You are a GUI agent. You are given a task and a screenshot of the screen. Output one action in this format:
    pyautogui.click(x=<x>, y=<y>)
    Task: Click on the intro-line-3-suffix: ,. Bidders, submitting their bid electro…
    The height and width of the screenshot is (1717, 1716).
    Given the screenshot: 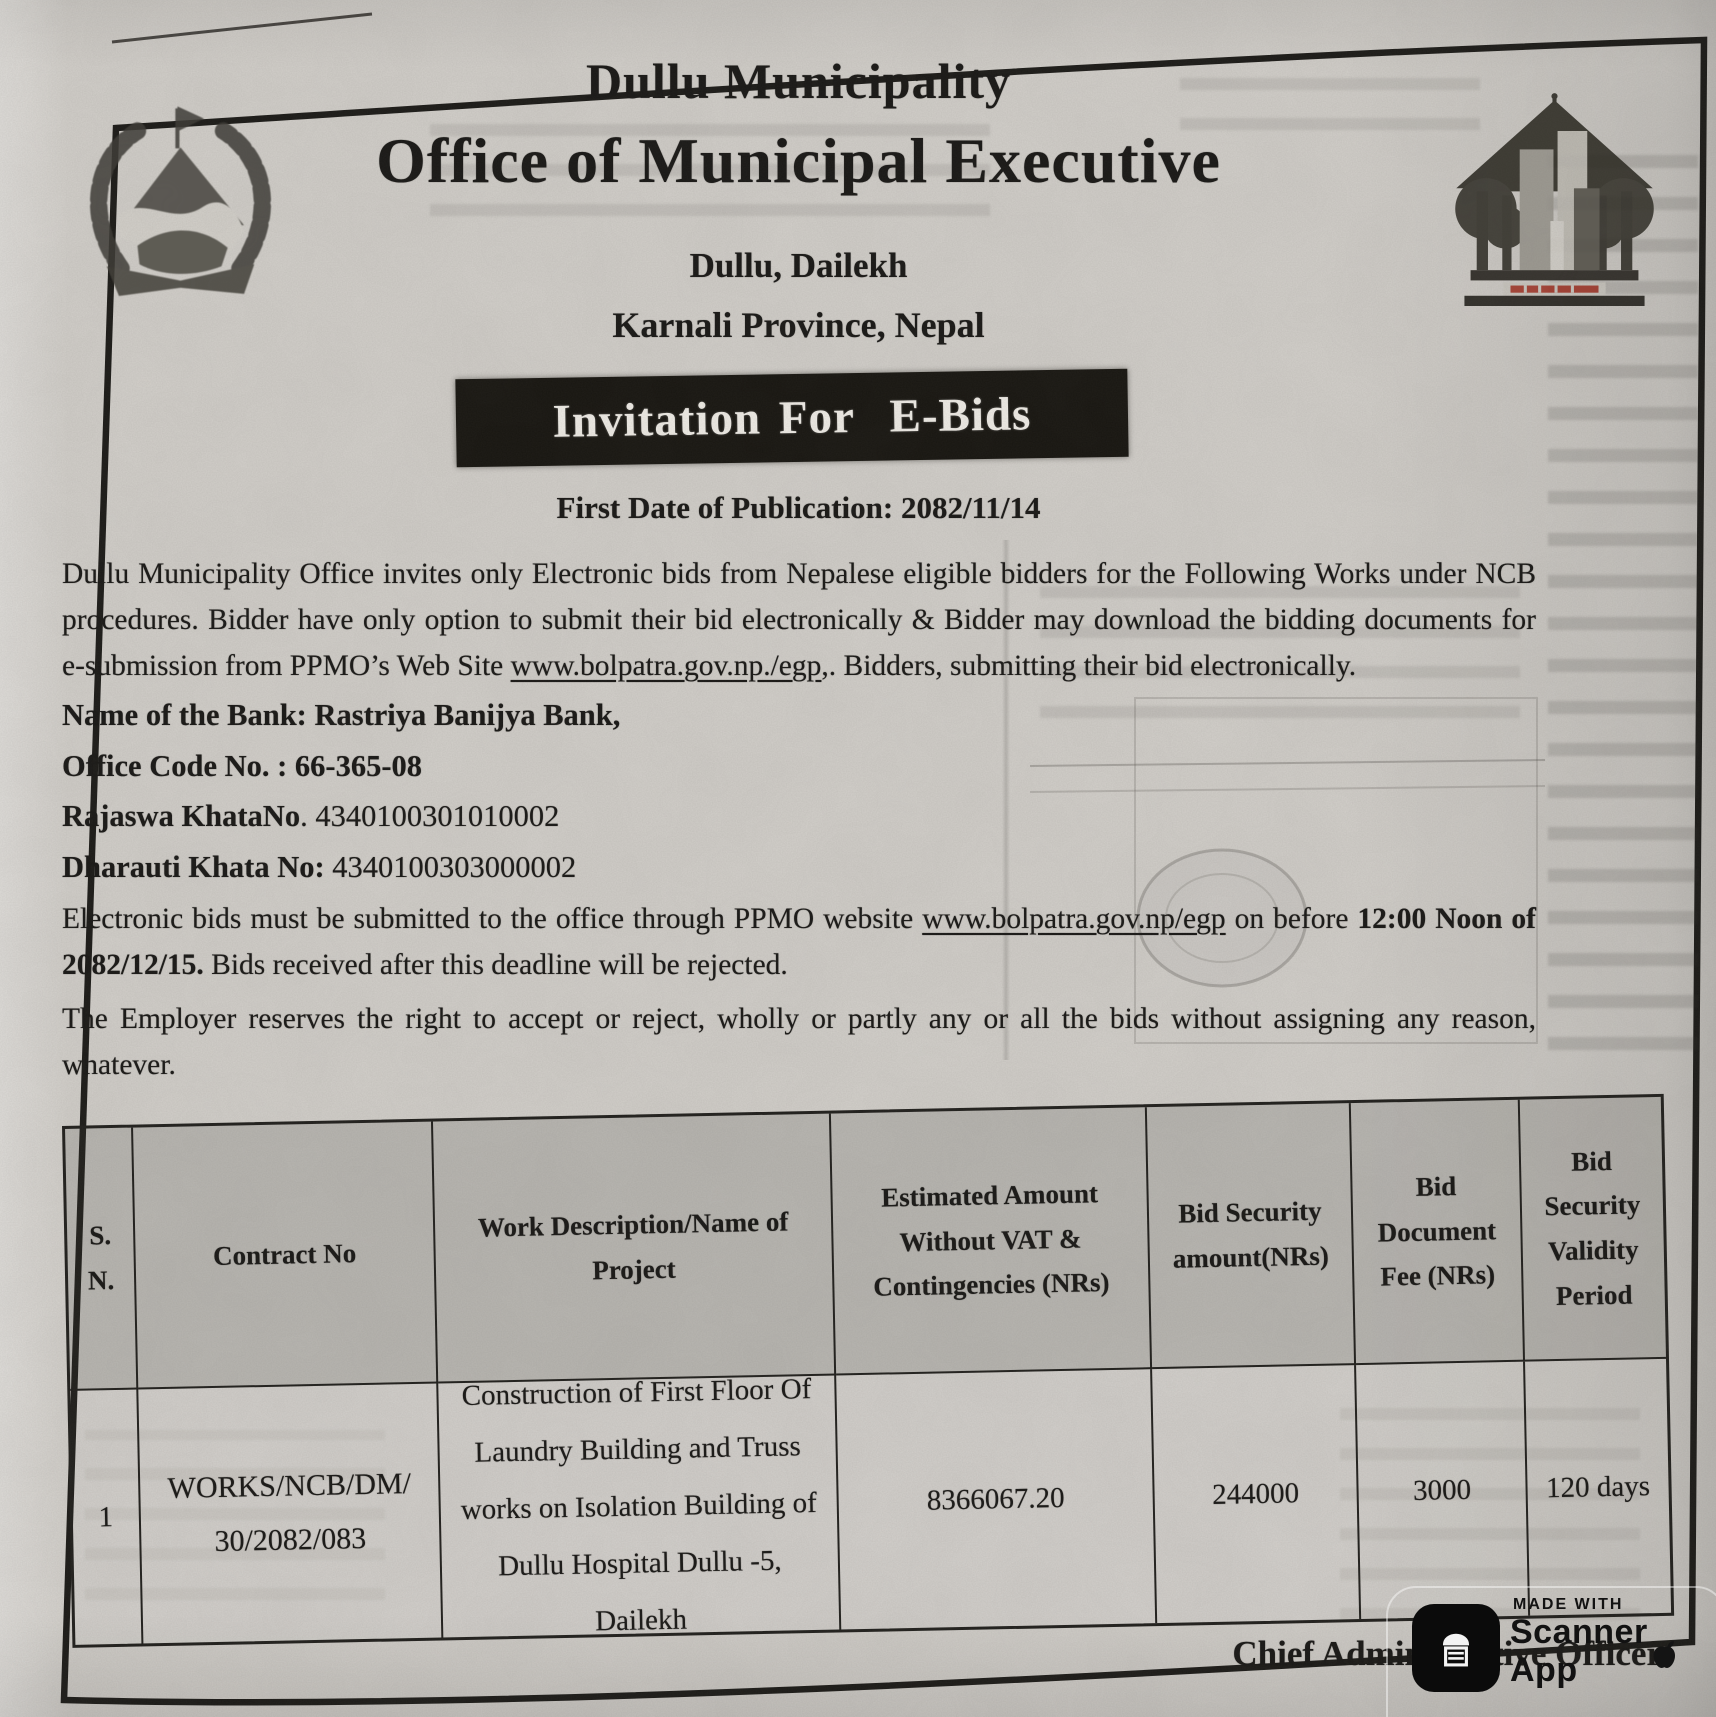 What is the action you would take?
    pyautogui.click(x=1089, y=666)
    